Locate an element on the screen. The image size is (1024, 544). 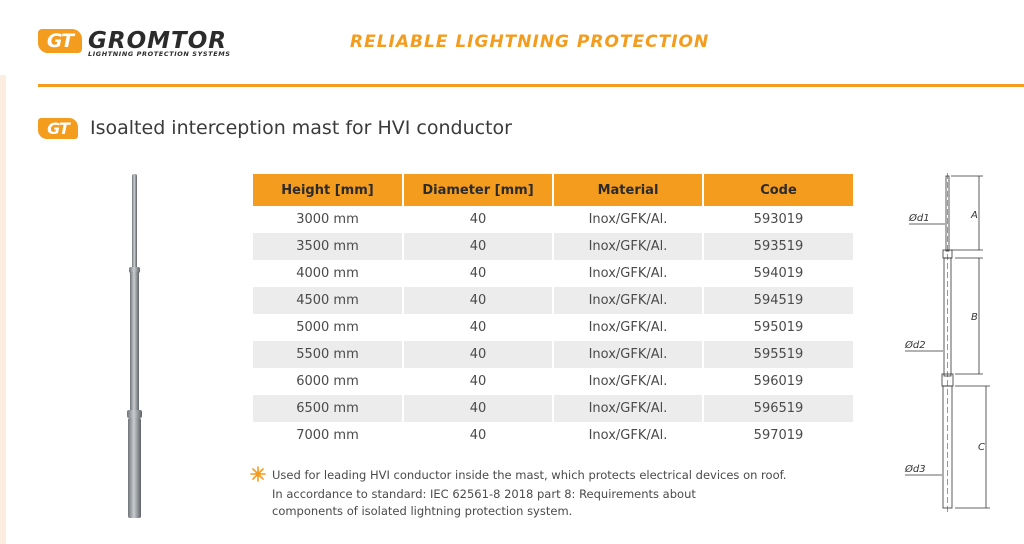
table-row: 5500 mm 40 Inox/GFK/Al. 595519 is located at coordinates (553, 354).